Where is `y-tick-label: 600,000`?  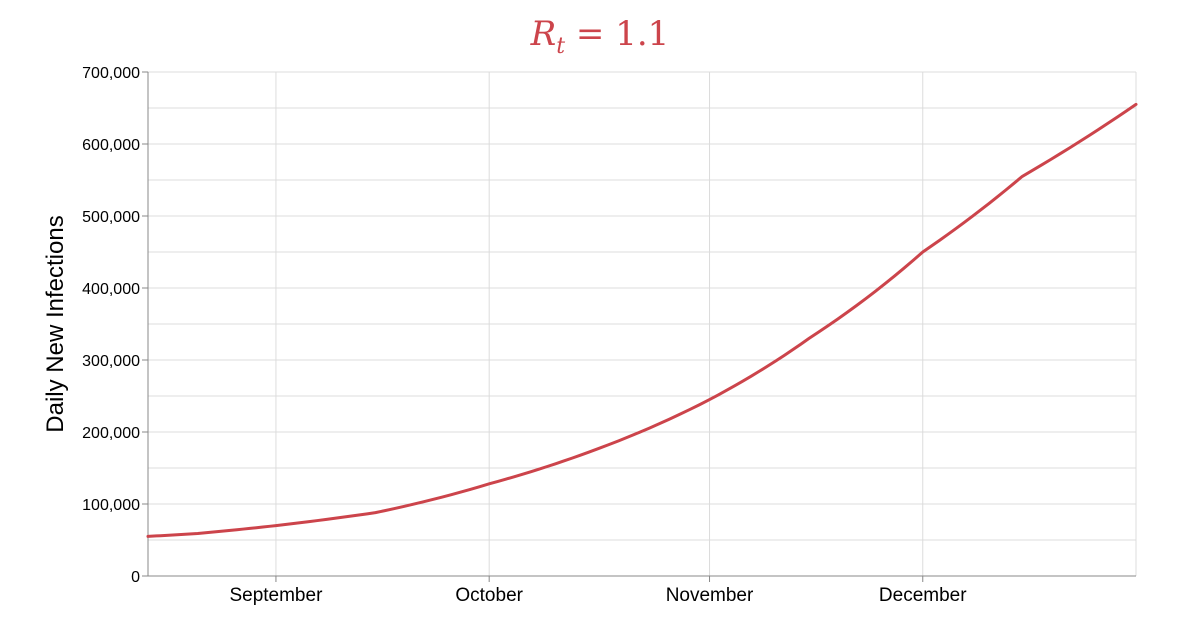 y-tick-label: 600,000 is located at coordinates (111, 145).